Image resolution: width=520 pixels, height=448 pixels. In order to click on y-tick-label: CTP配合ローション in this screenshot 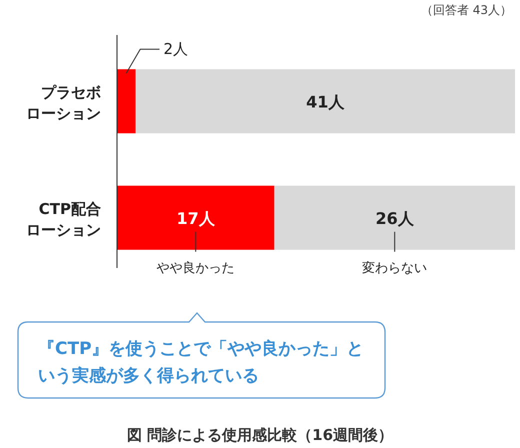, I will do `click(63, 219)`.